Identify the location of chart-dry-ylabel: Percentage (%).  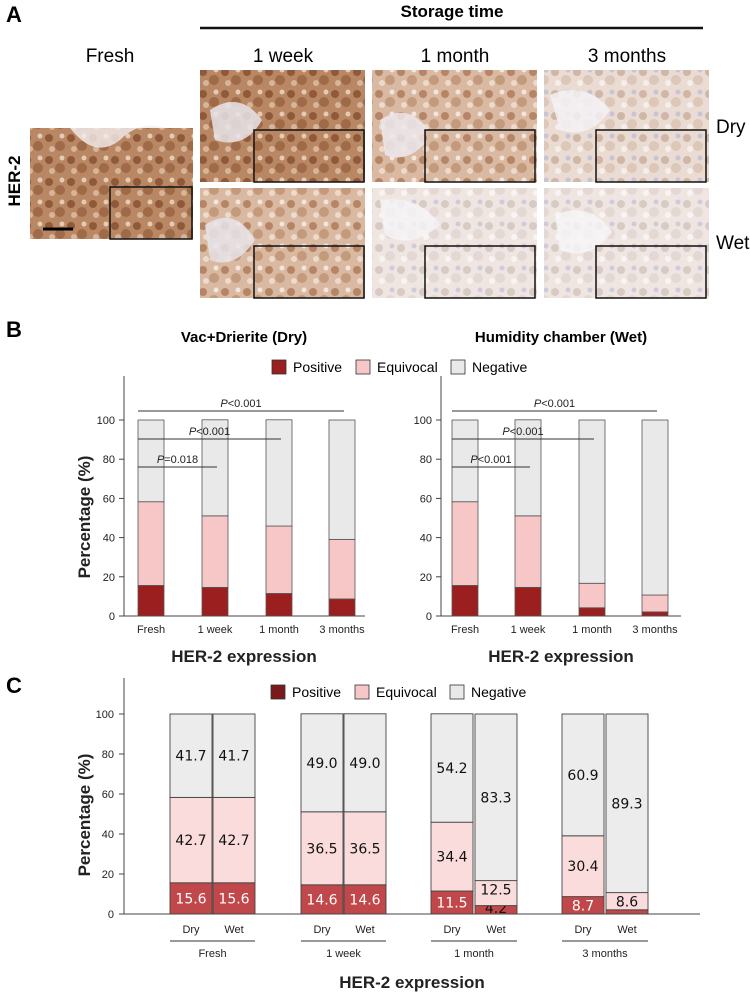
(84, 517).